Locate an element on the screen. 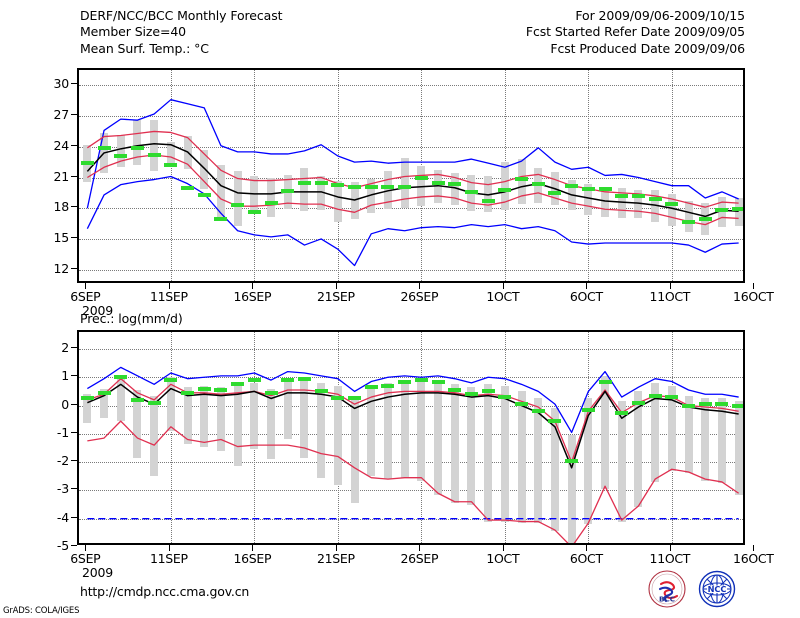  source-url: http://cmdp.ncc.cma.gov.cn is located at coordinates (165, 591).